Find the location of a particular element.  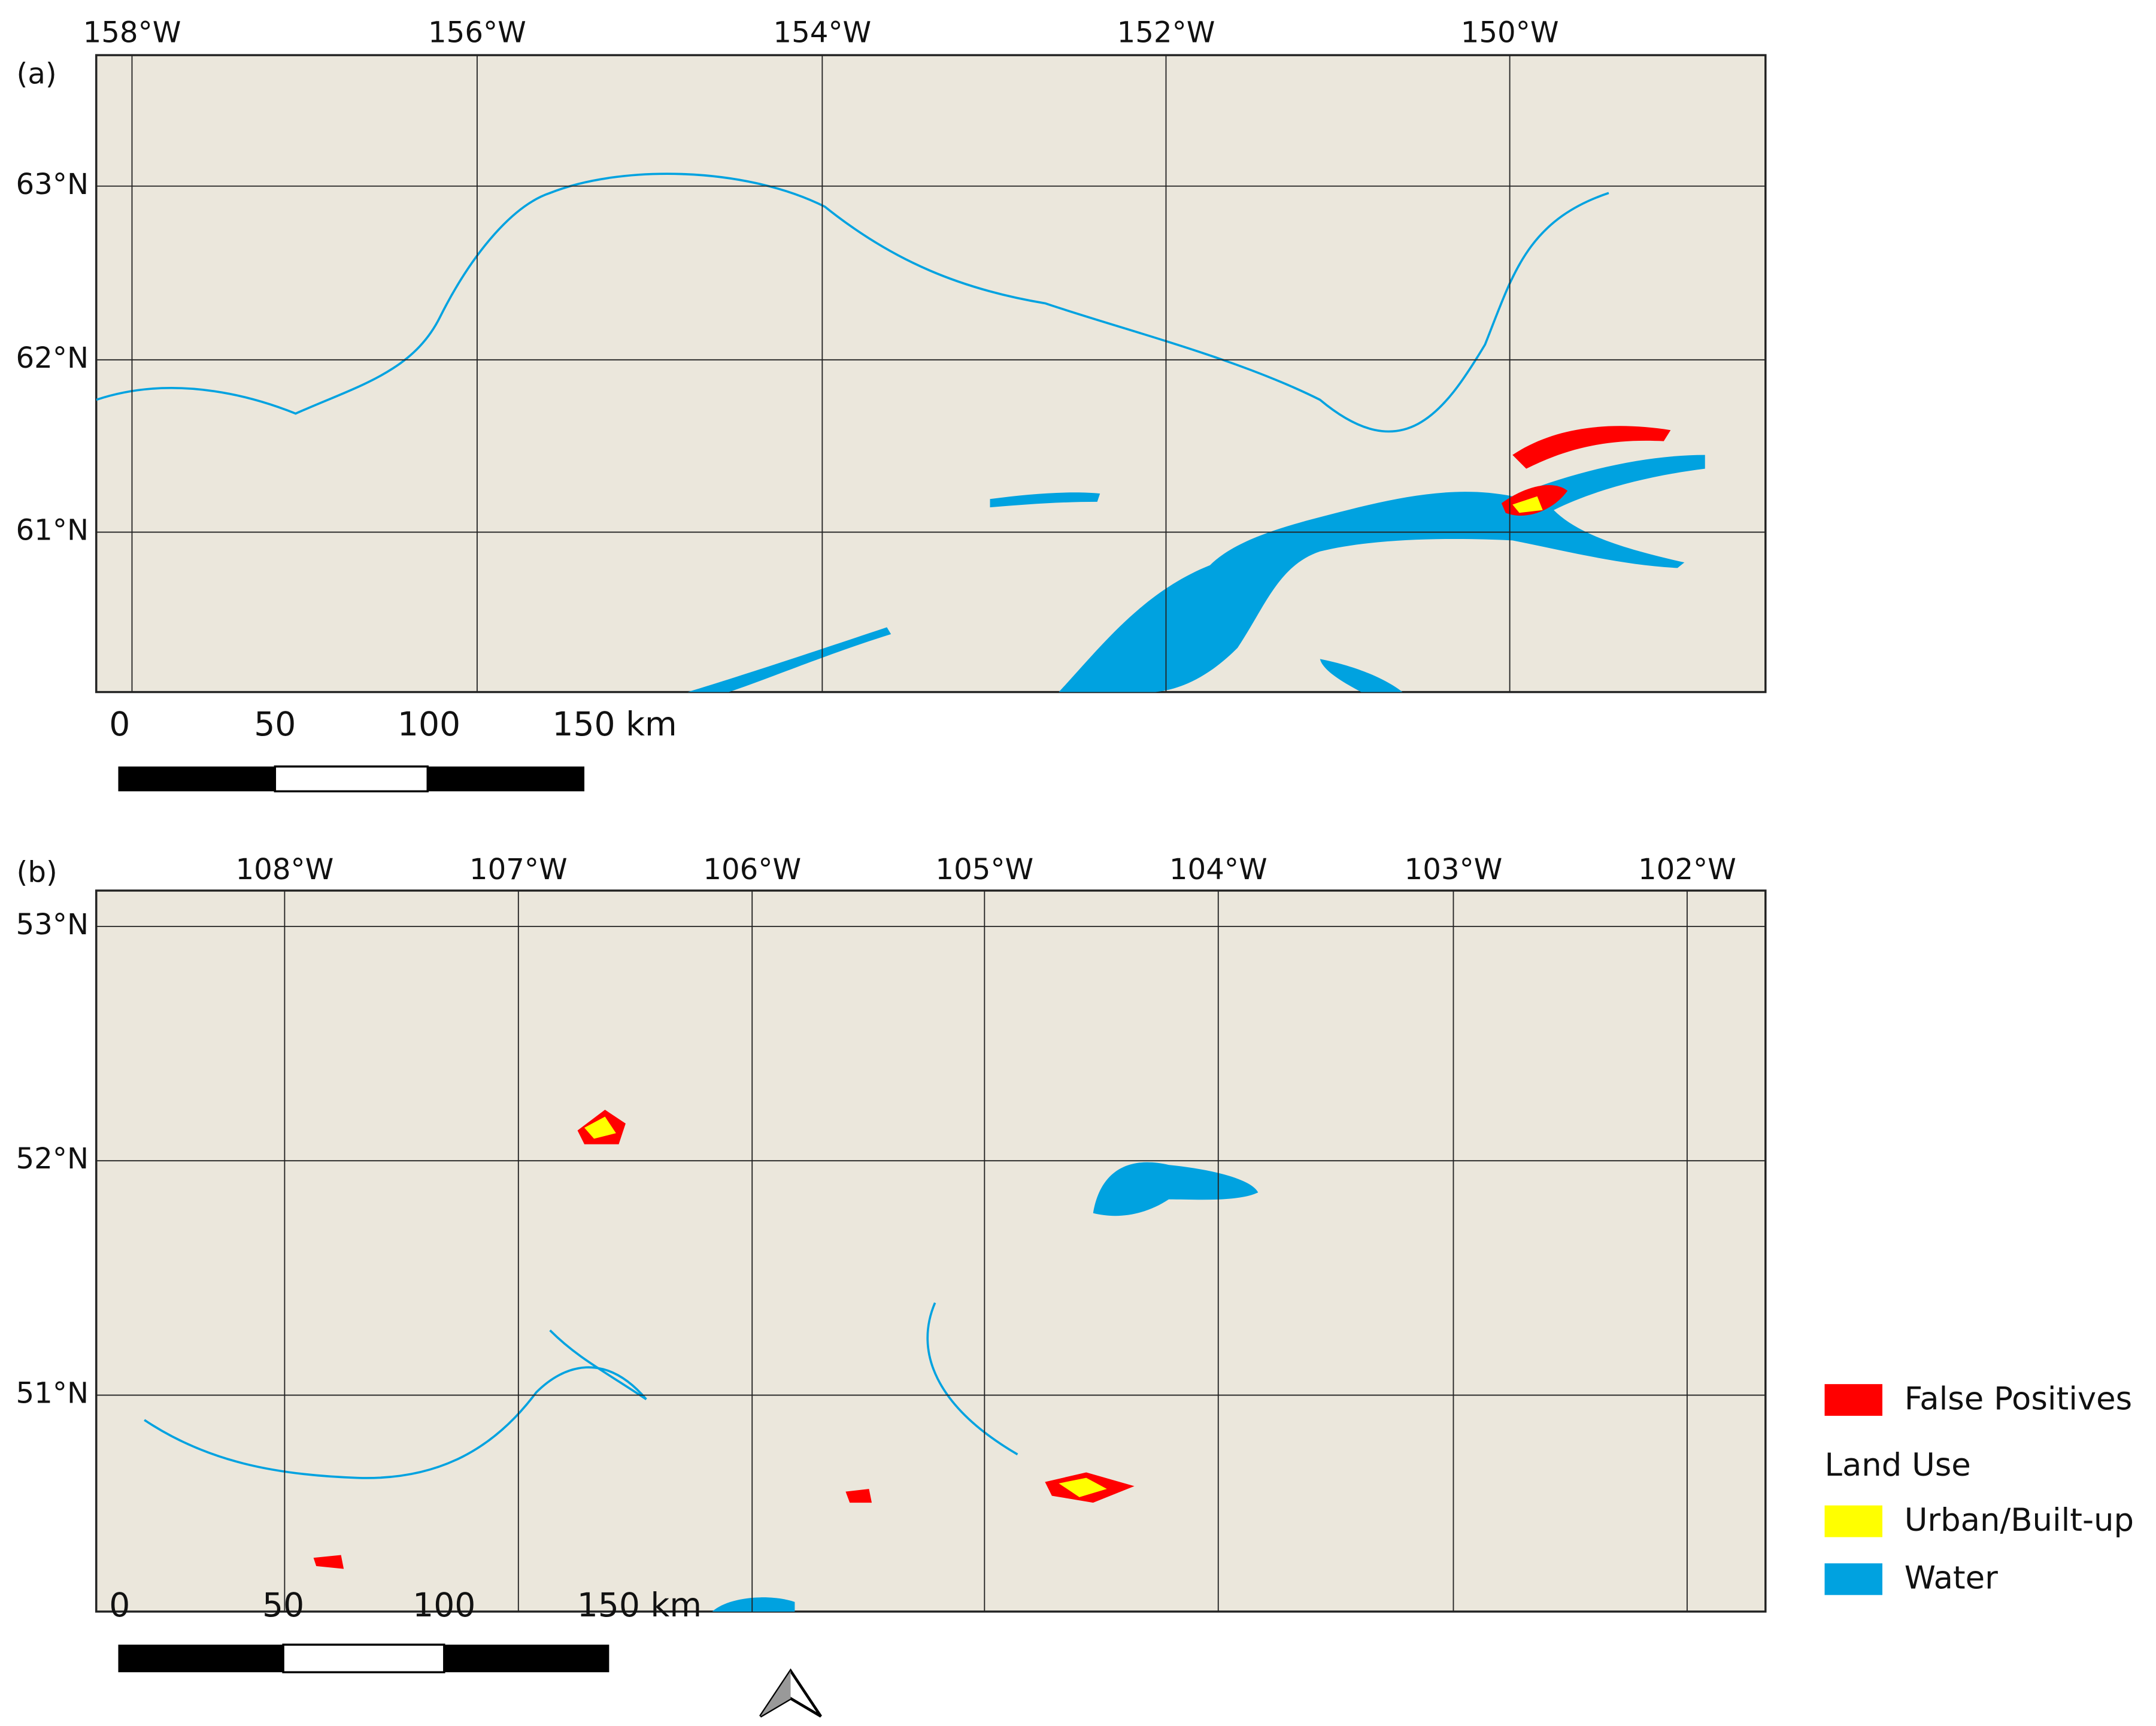

latitude-label: 53°N is located at coordinates (52, 925).